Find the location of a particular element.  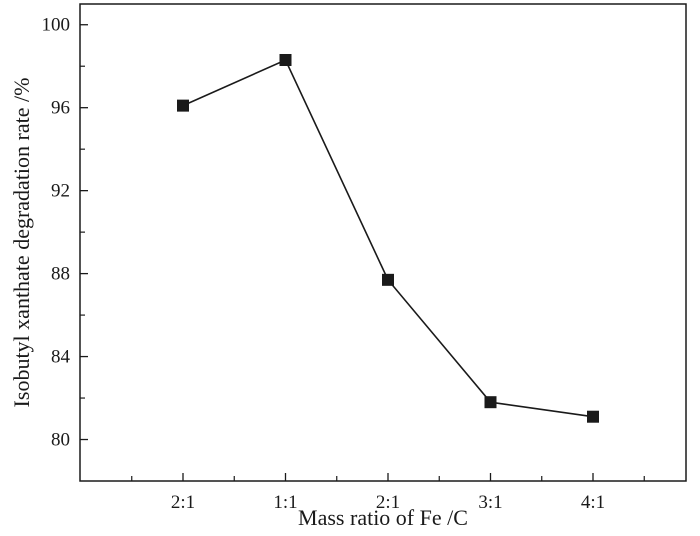

y-tick-label: 92 is located at coordinates (60, 191).